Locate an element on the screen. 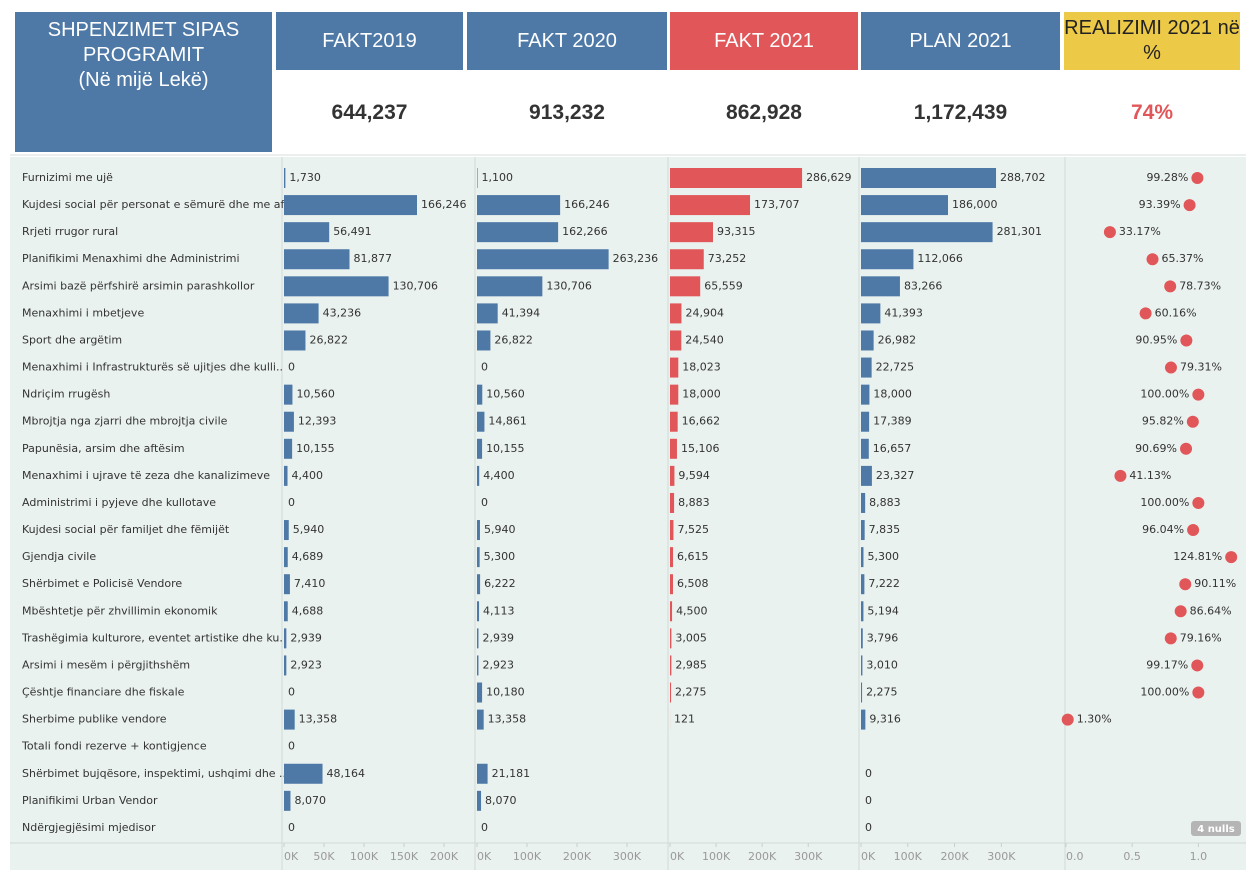 The width and height of the screenshot is (1246, 870). value-label: 48,164 is located at coordinates (346, 773).